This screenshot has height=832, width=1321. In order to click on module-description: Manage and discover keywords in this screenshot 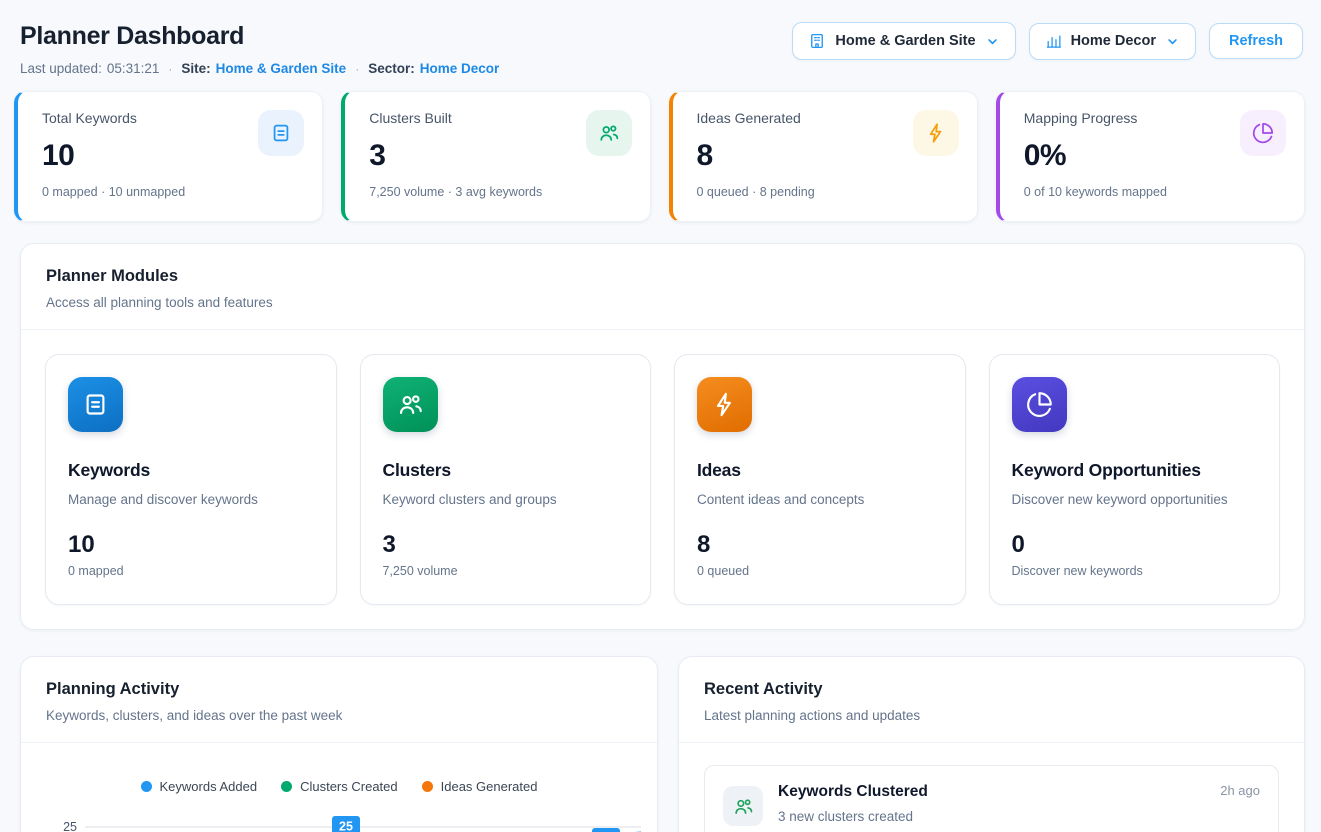, I will do `click(163, 499)`.